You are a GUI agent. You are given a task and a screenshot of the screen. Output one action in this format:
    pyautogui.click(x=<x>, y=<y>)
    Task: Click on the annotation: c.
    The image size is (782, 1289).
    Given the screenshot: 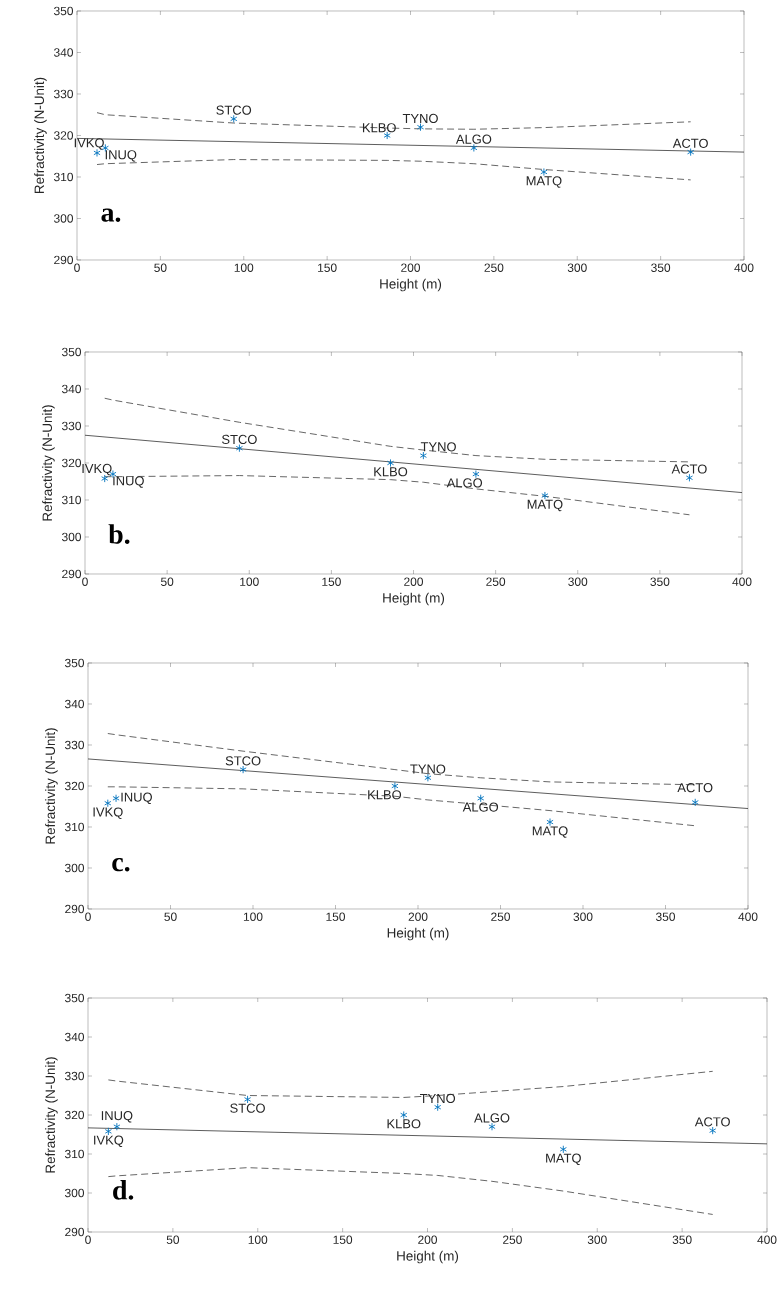 What is the action you would take?
    pyautogui.click(x=121, y=864)
    